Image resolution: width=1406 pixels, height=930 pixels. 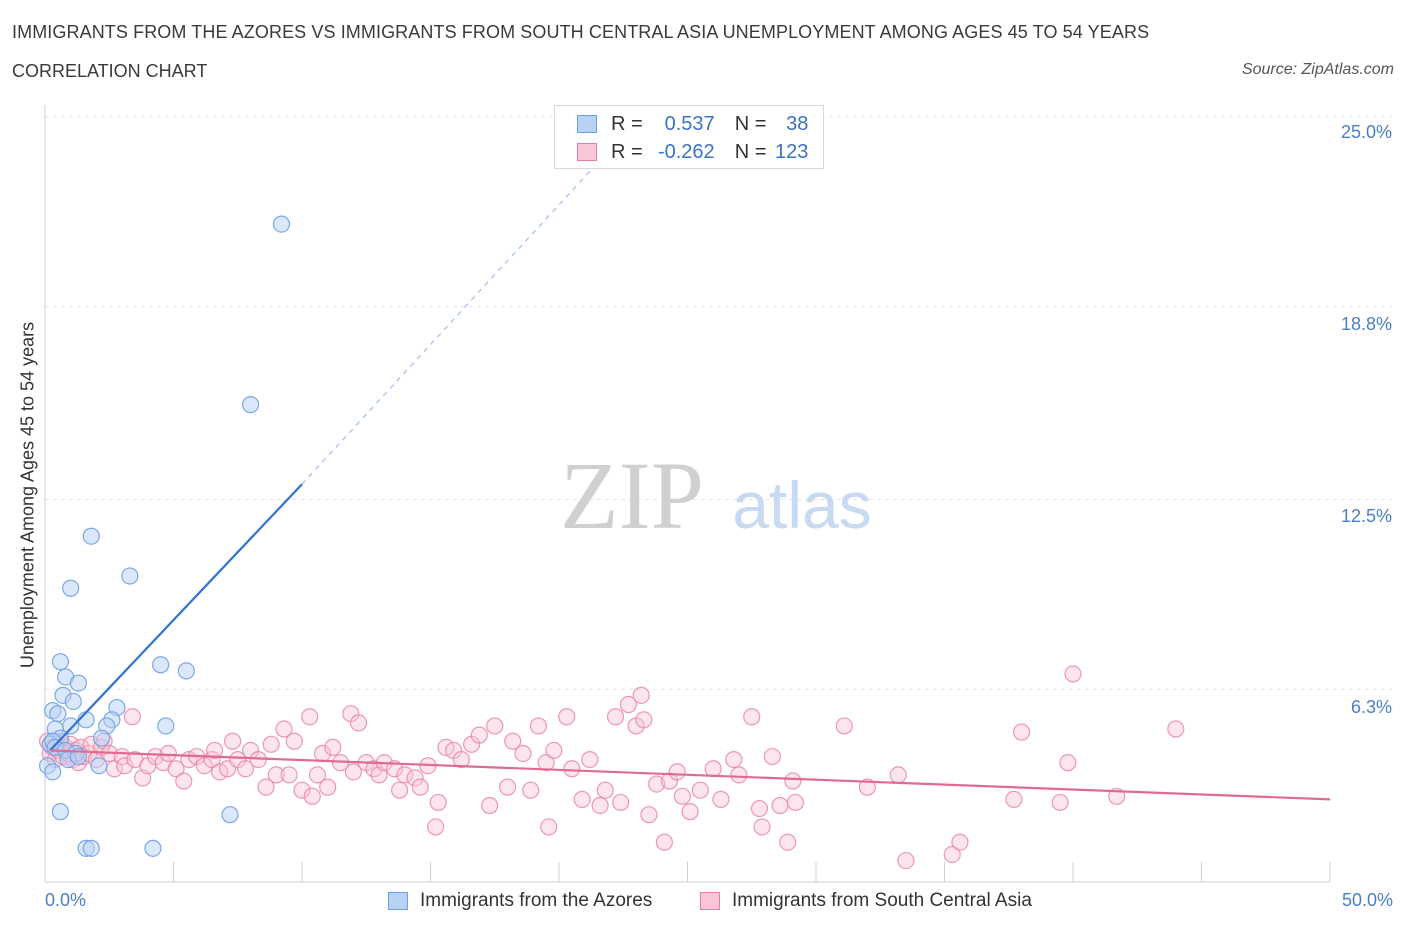 I want to click on correlation-legend: R = 0.537 N = 38 R = -0.262 N = 123, so click(x=689, y=137).